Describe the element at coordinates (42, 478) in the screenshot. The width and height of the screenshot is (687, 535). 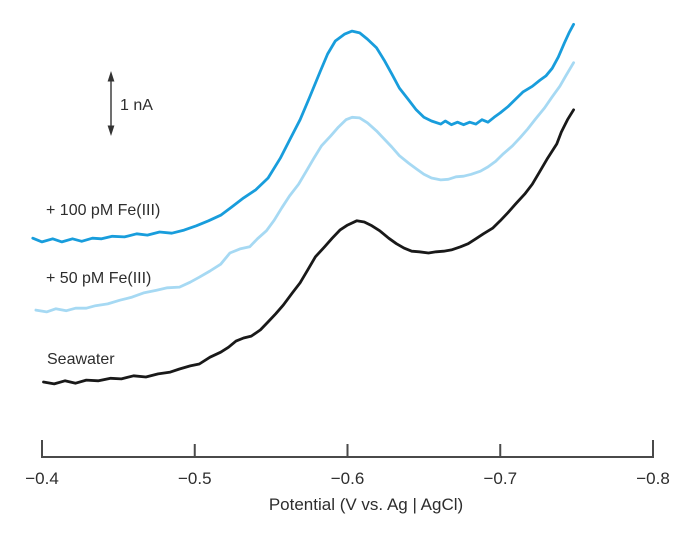
I see `x-axis-tick-label: −0.4` at that location.